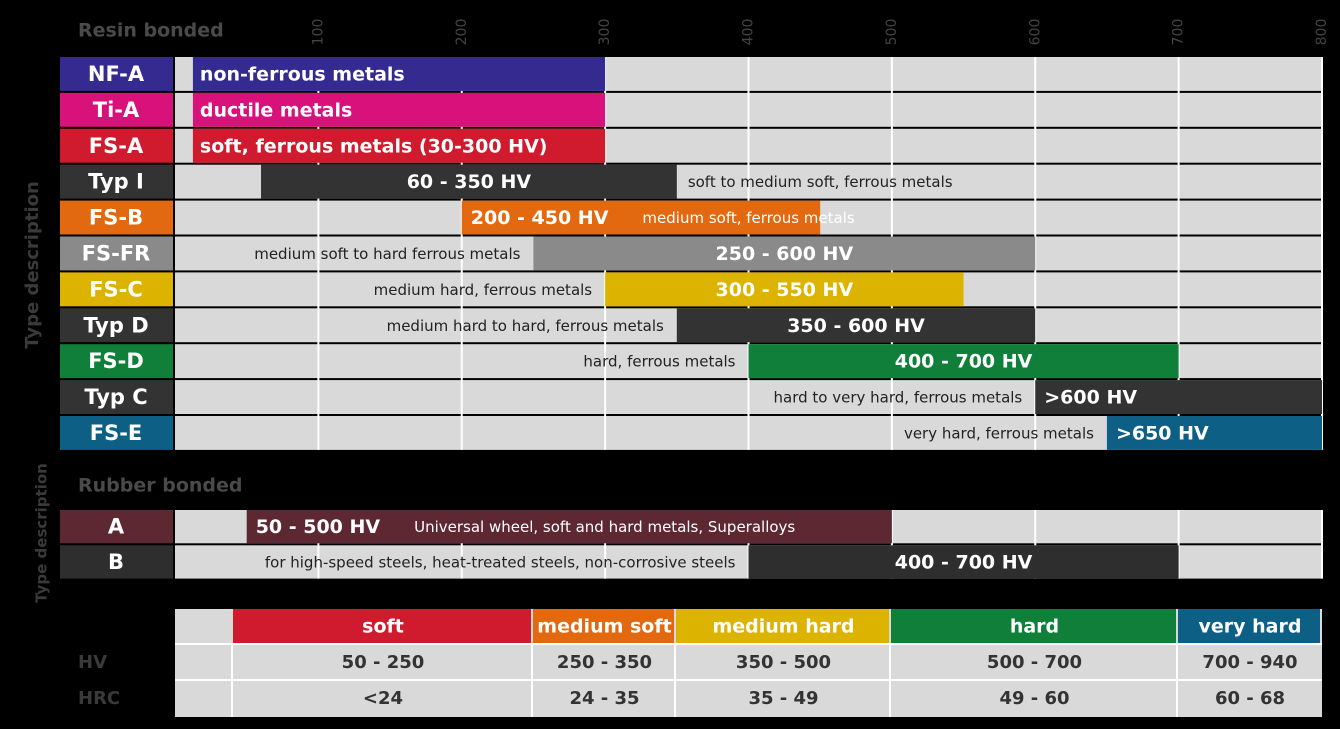 This screenshot has height=729, width=1340. What do you see at coordinates (462, 32) in the screenshot?
I see `x-tick-label: 200` at bounding box center [462, 32].